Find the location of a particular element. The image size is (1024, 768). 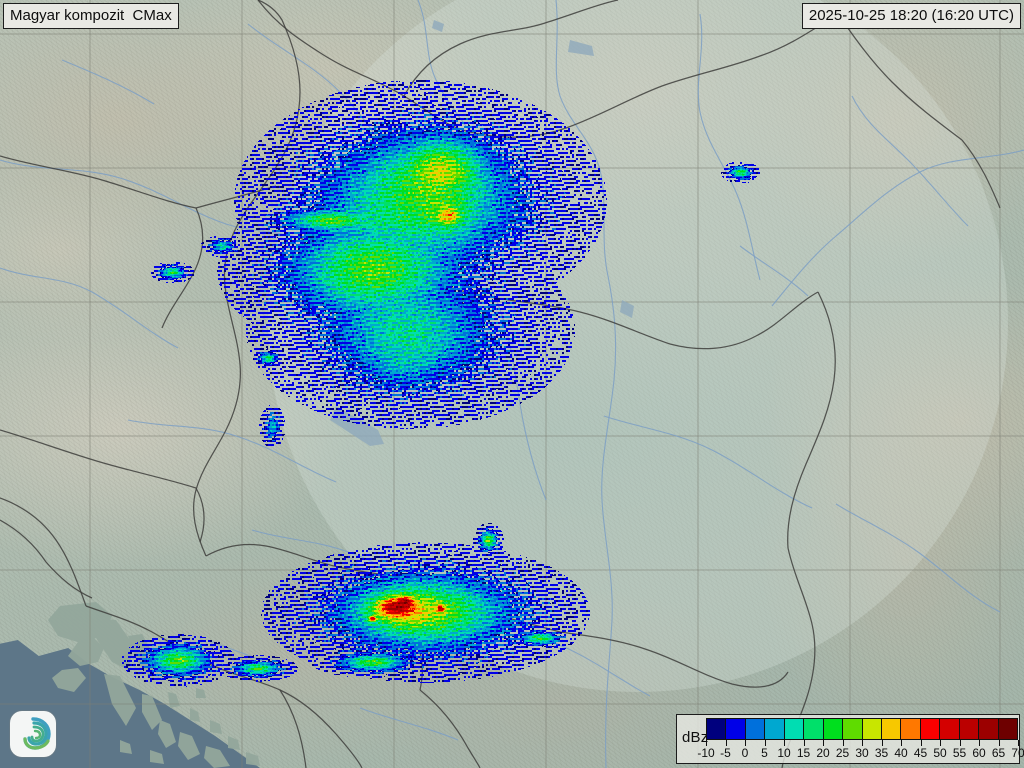

legend-color-swatches is located at coordinates (862, 729).